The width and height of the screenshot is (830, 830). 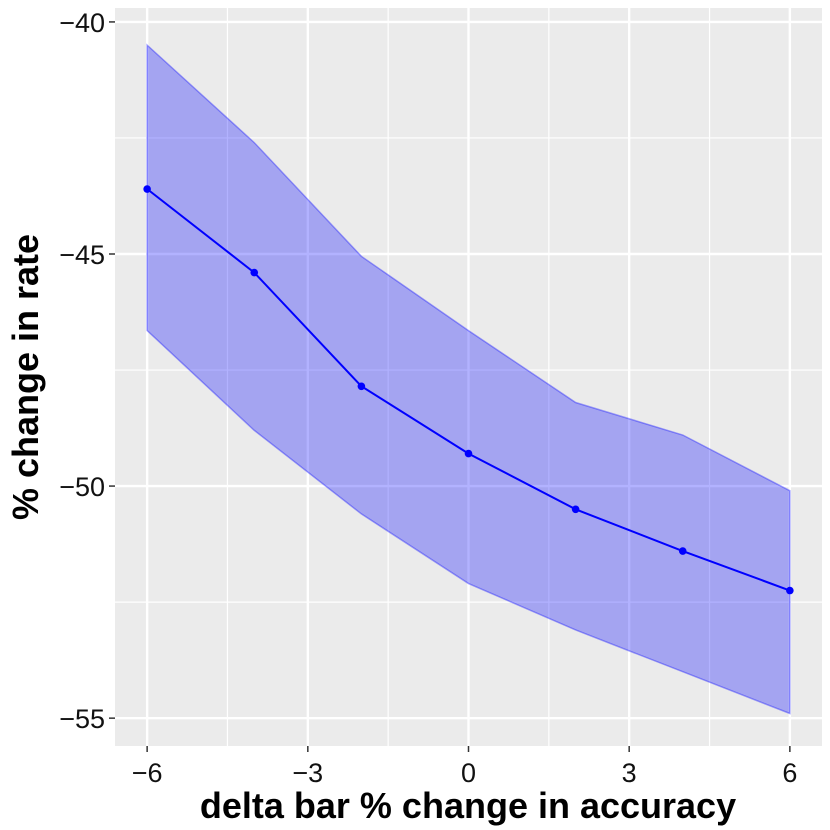 I want to click on x-tick-label: 6, so click(x=789, y=773).